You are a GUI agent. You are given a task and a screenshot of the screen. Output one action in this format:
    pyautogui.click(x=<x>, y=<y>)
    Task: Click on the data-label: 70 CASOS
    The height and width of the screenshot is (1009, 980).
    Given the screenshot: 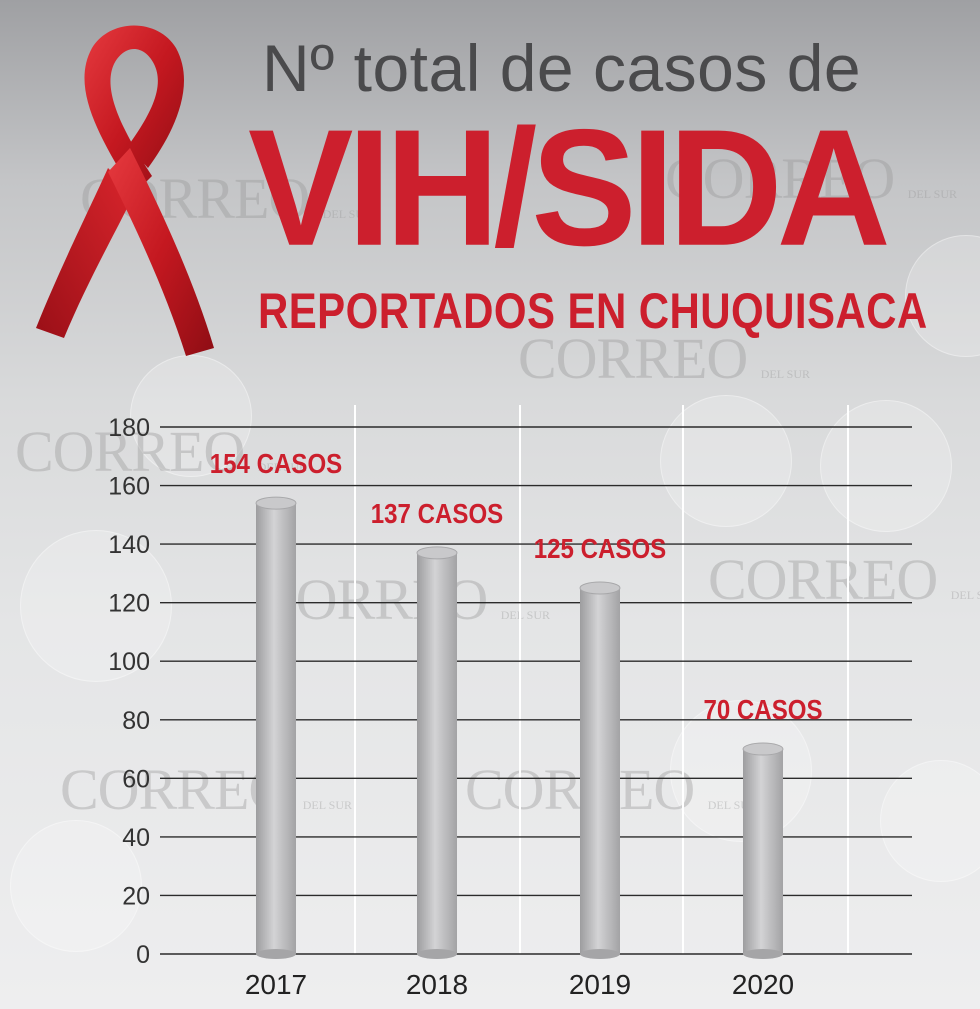 What is the action you would take?
    pyautogui.click(x=762, y=709)
    